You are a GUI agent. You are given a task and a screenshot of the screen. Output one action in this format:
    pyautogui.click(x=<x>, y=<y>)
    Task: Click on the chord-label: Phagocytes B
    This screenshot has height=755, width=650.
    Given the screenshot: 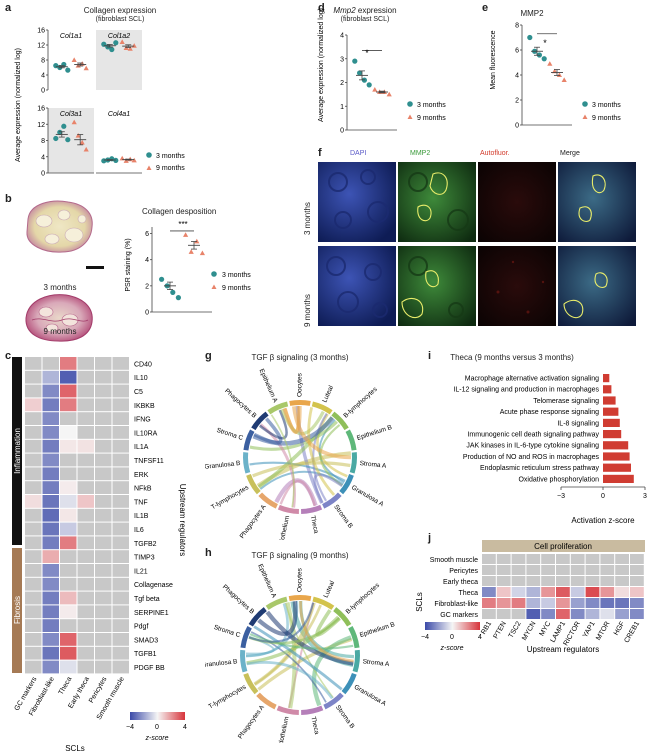 What is the action you would take?
    pyautogui.click(x=238, y=600)
    